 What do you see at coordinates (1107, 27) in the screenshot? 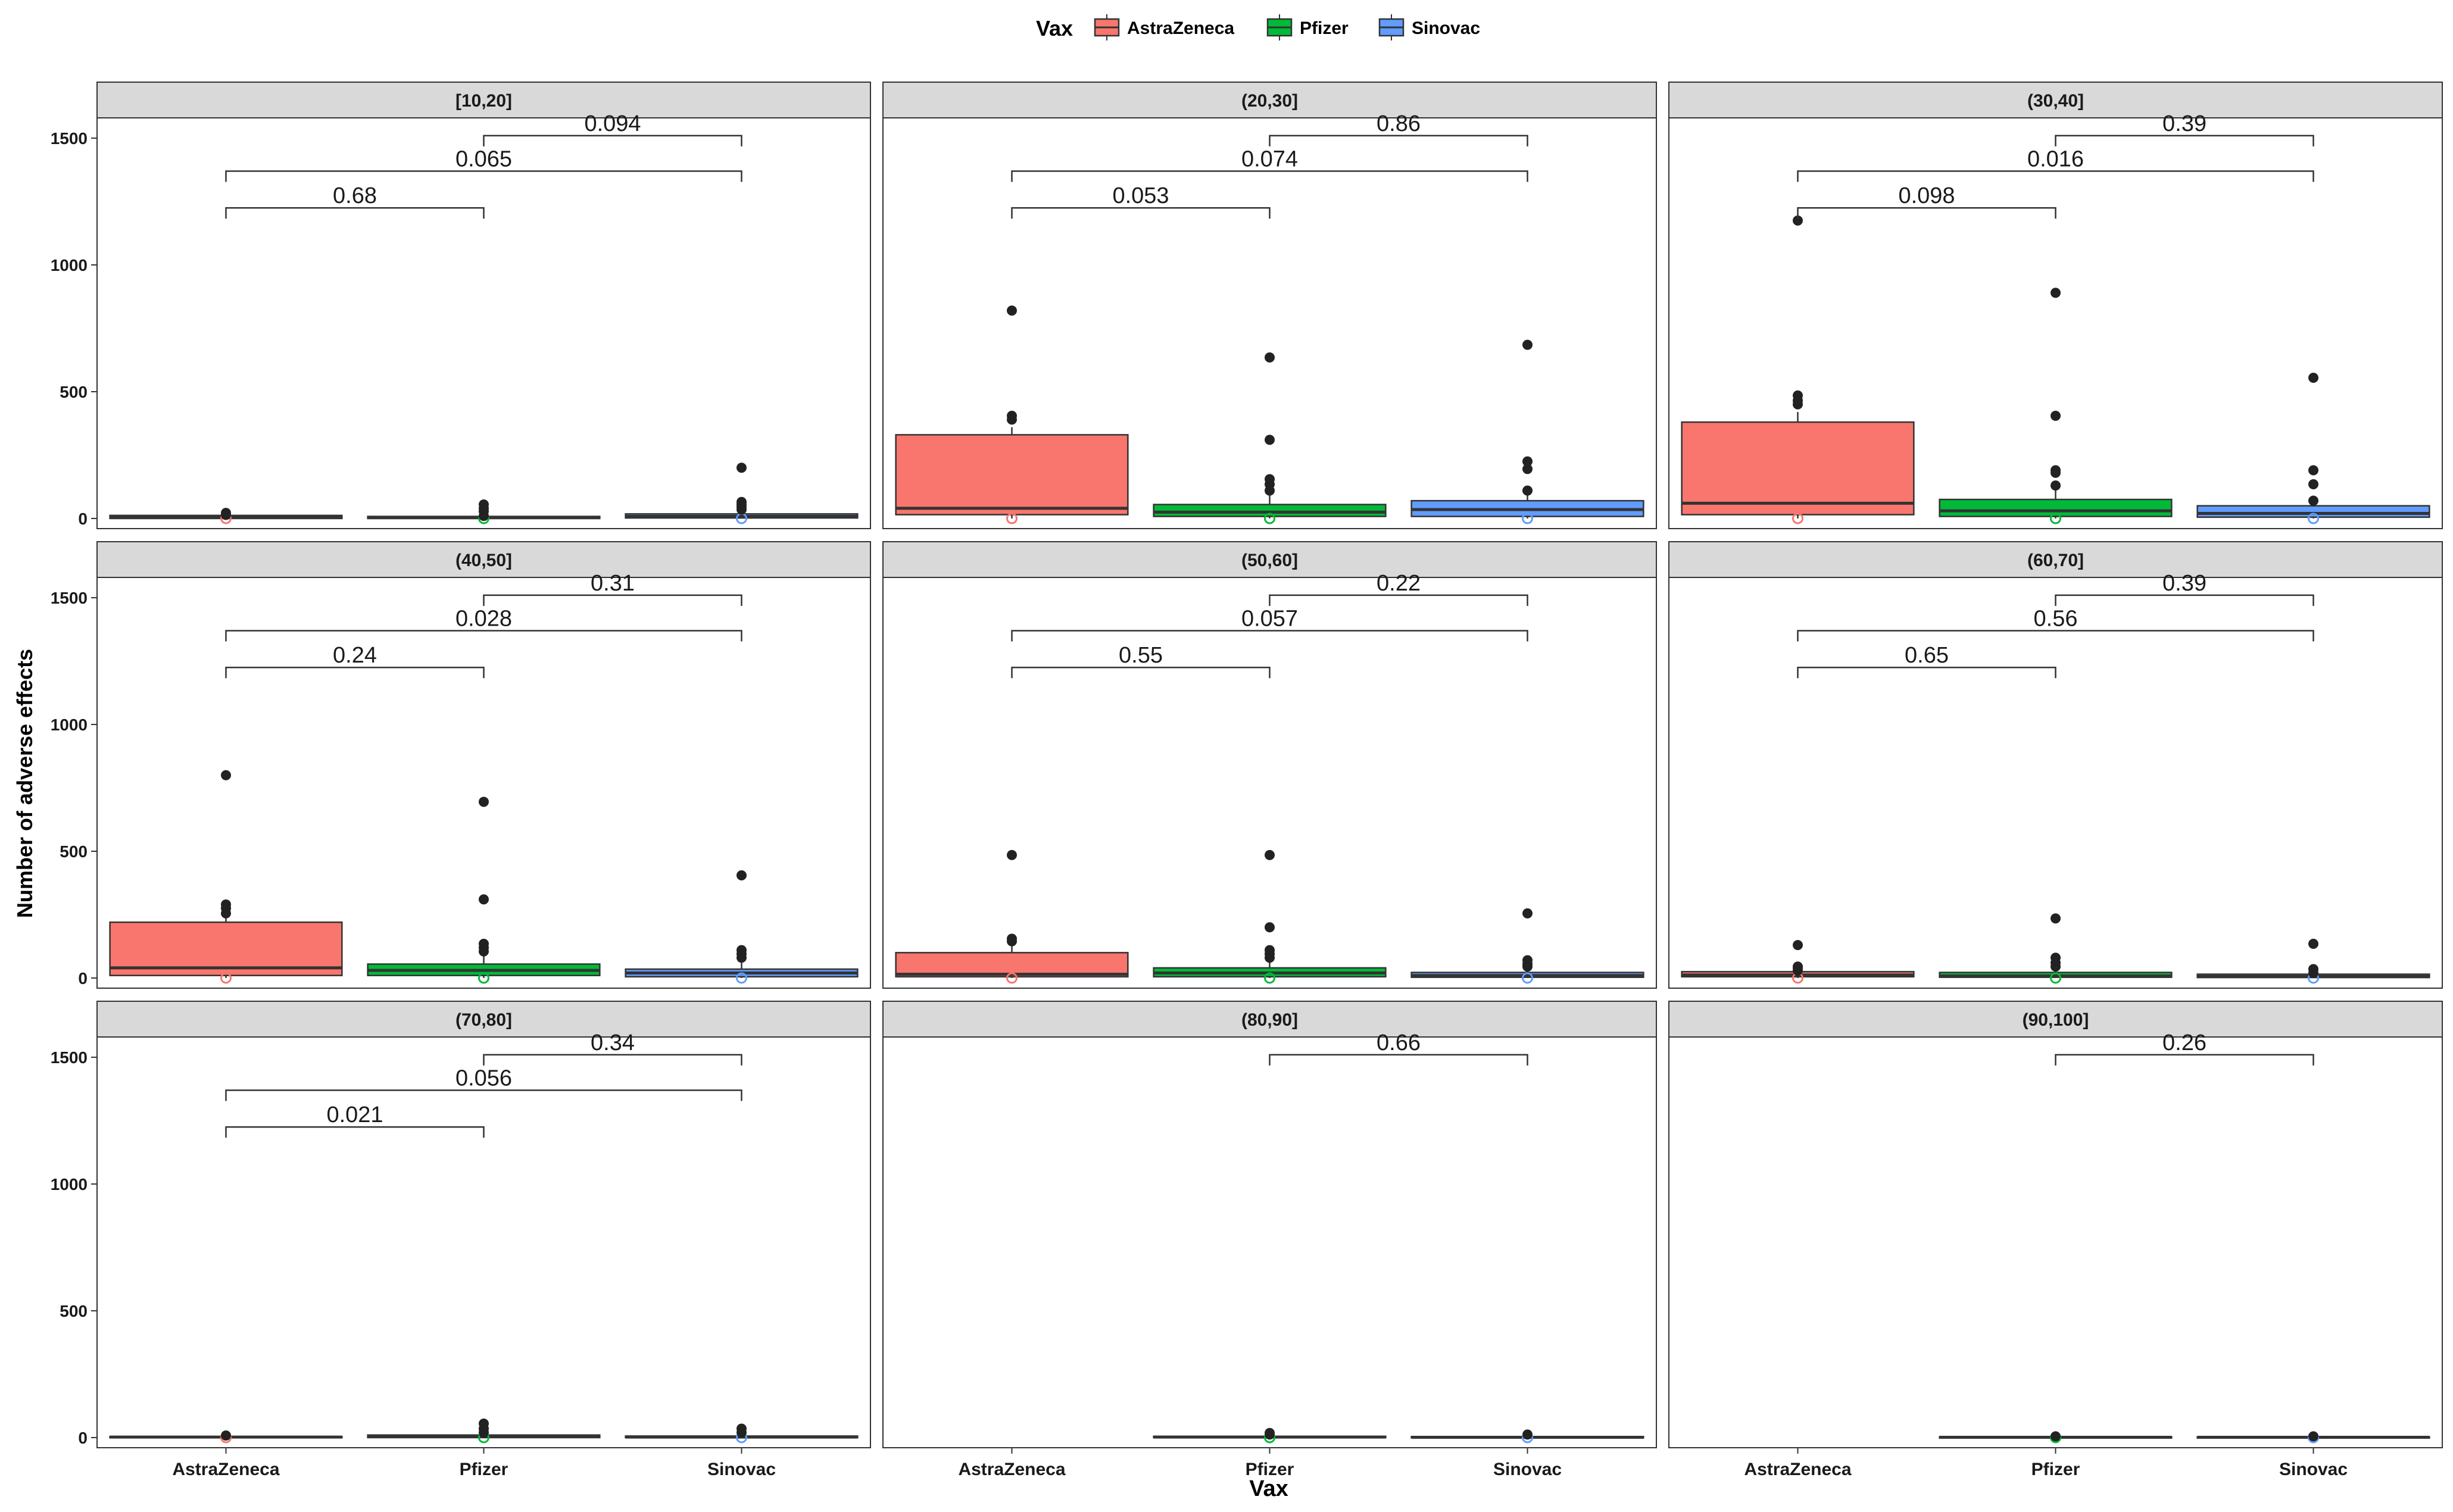
I see `legend-key-astrazeneca` at bounding box center [1107, 27].